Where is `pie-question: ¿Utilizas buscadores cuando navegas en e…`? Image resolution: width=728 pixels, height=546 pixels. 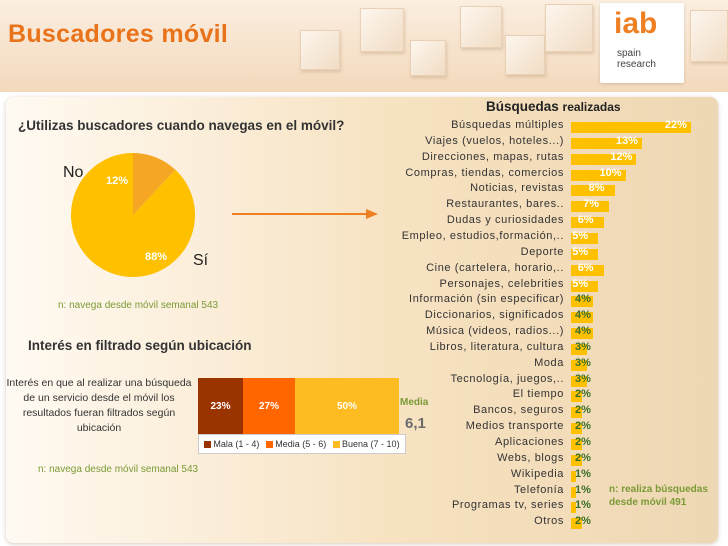 pie-question: ¿Utilizas buscadores cuando navegas en e… is located at coordinates (181, 125).